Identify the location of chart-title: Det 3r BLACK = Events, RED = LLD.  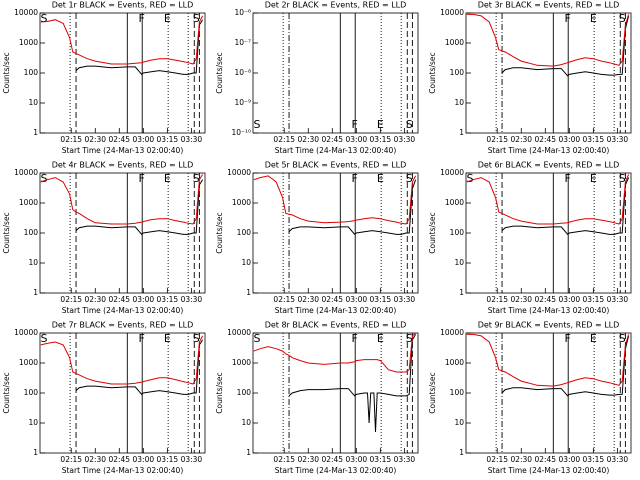
(549, 5).